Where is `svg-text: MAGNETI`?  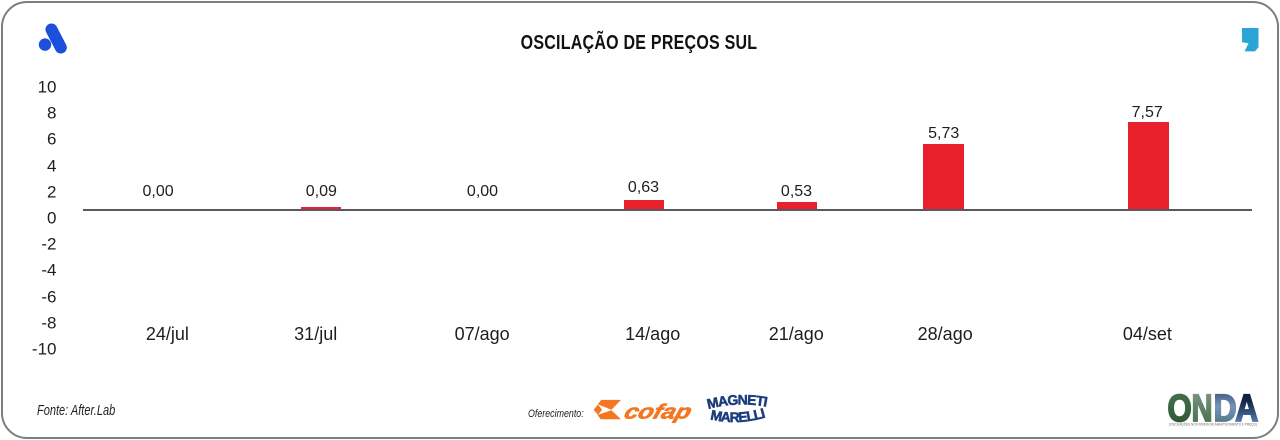 svg-text: MAGNETI is located at coordinates (736, 401).